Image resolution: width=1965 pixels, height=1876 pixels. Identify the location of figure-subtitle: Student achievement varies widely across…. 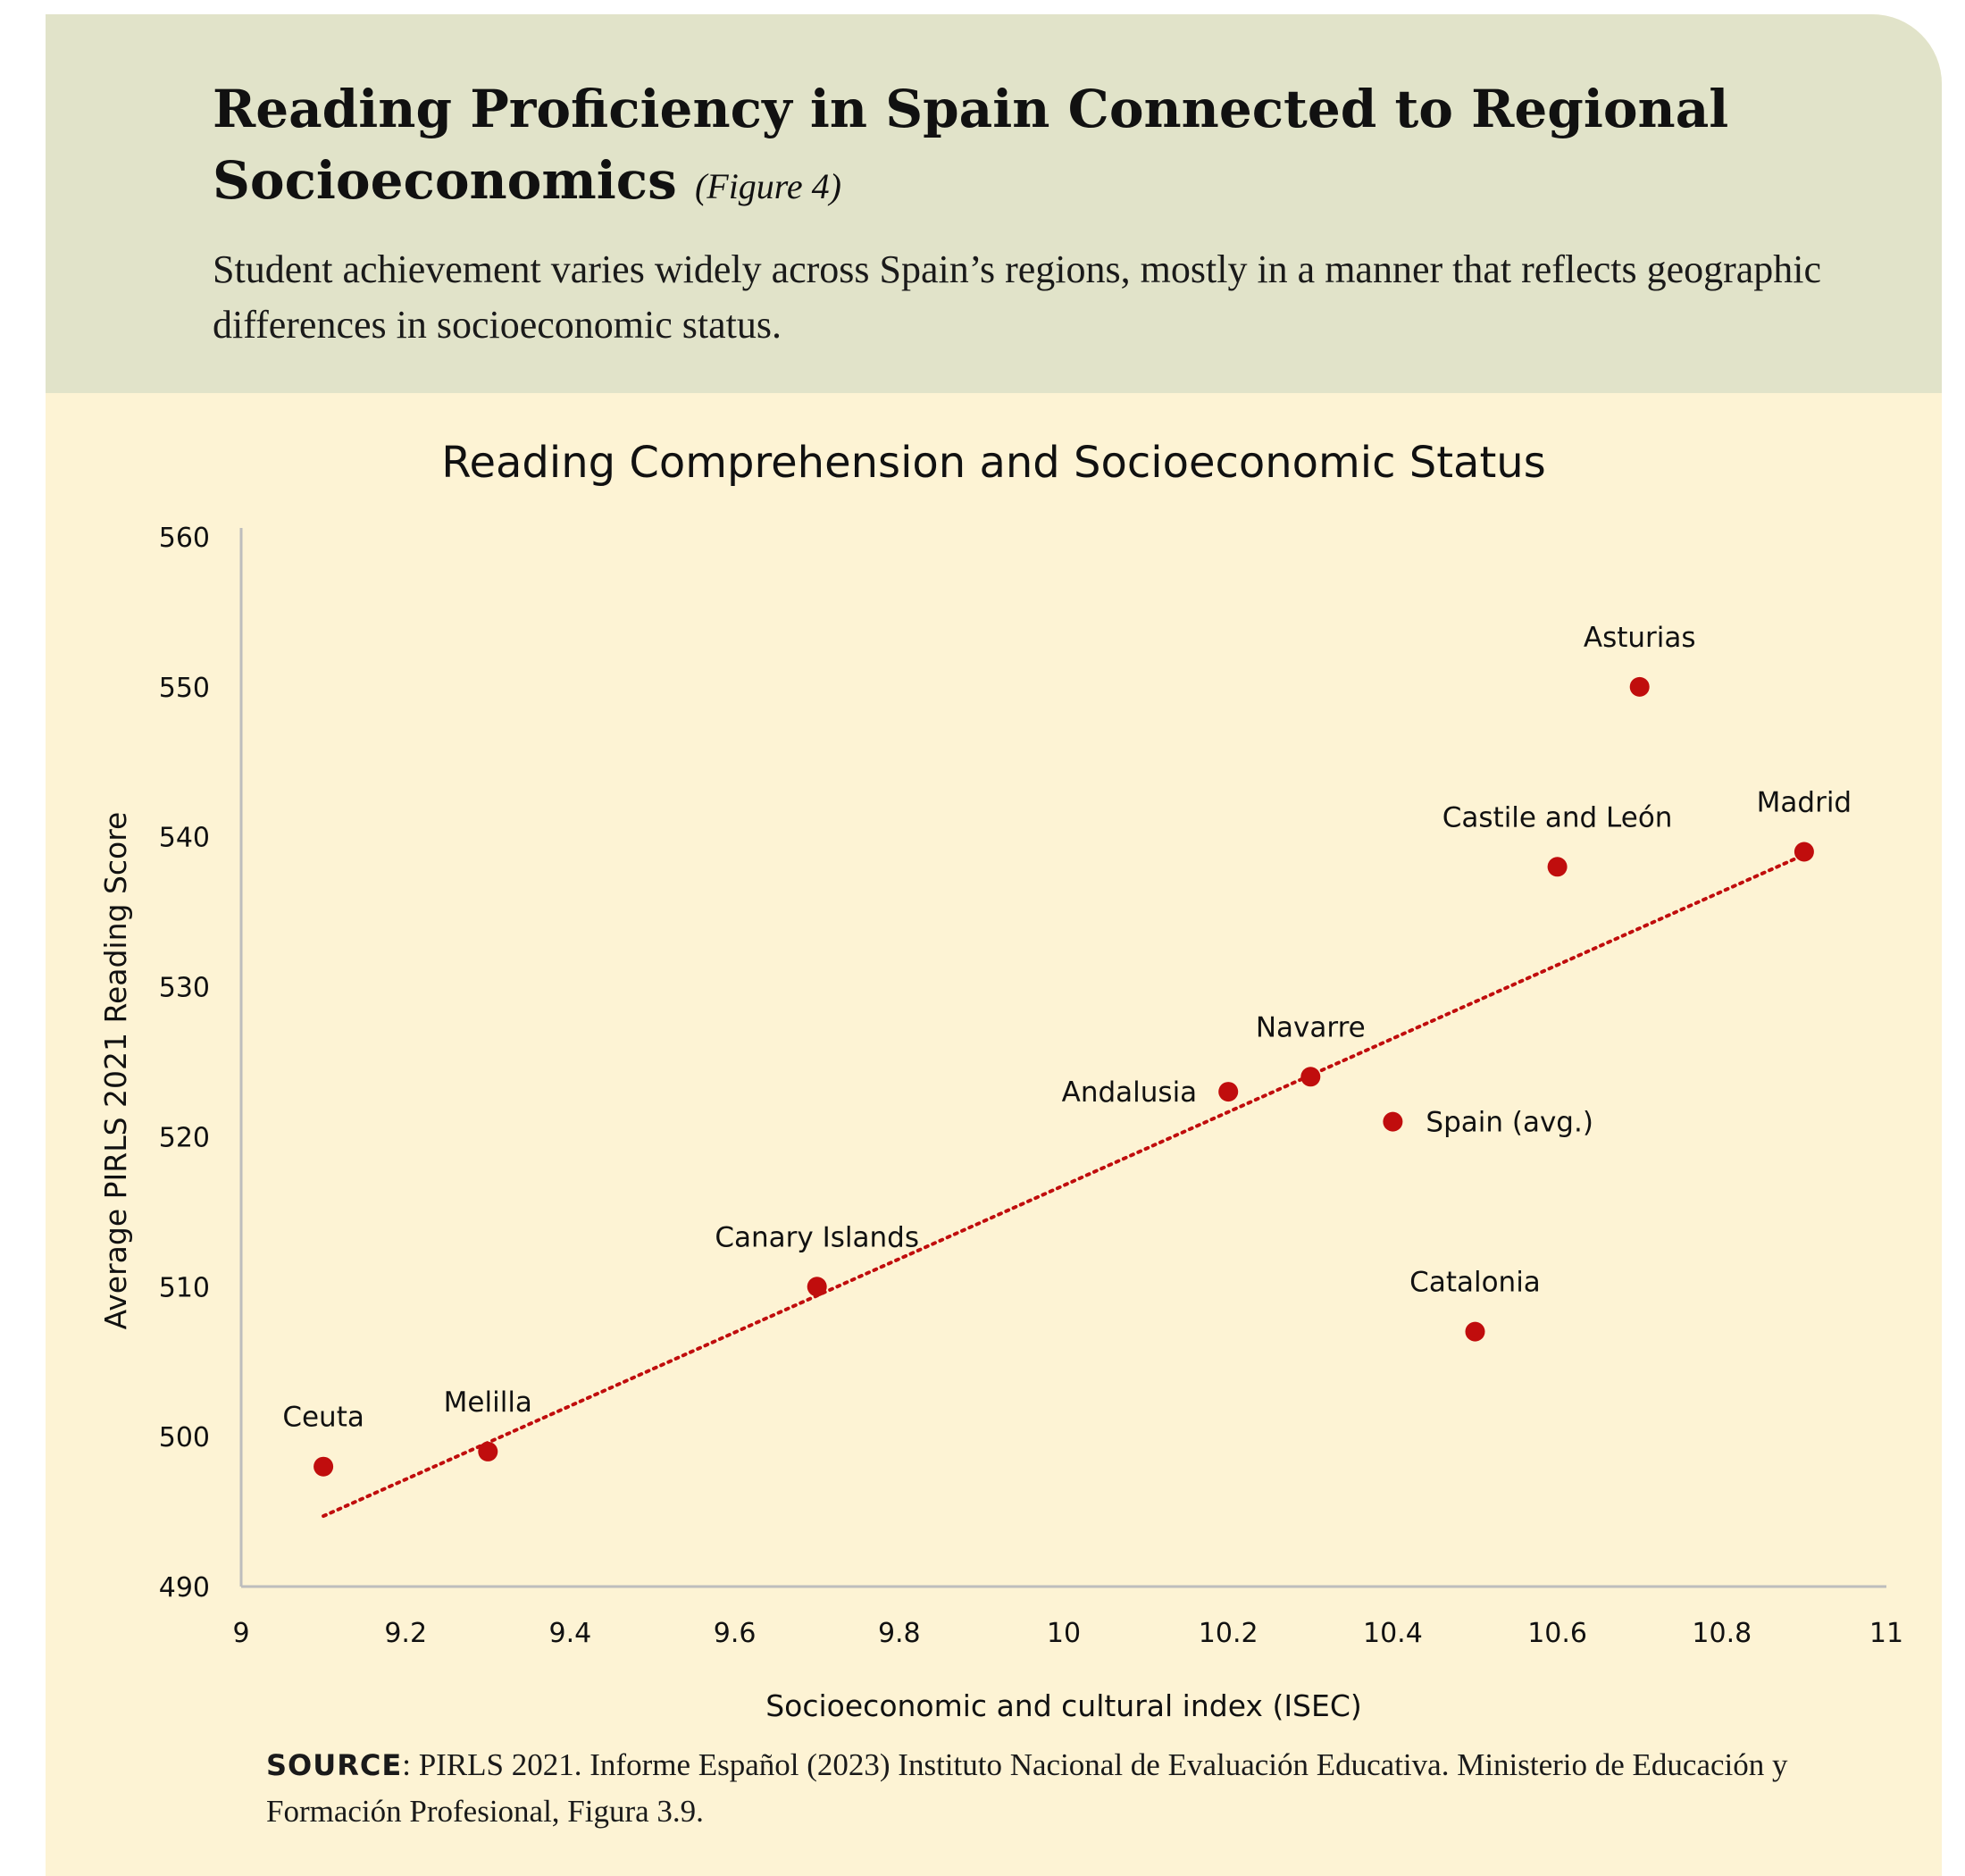
(1017, 297).